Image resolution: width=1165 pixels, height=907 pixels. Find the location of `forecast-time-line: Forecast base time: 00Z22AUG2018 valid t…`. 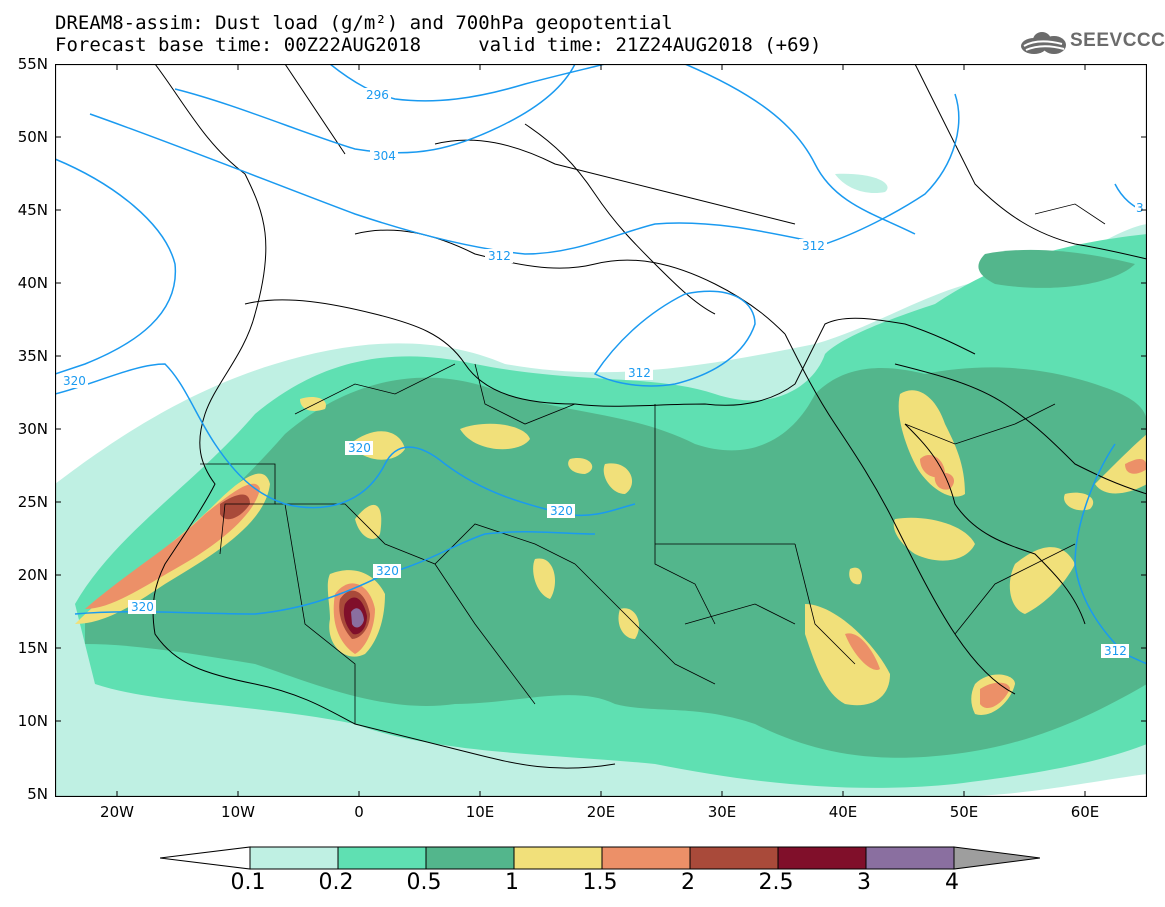

forecast-time-line: Forecast base time: 00Z22AUG2018 valid t… is located at coordinates (438, 45).